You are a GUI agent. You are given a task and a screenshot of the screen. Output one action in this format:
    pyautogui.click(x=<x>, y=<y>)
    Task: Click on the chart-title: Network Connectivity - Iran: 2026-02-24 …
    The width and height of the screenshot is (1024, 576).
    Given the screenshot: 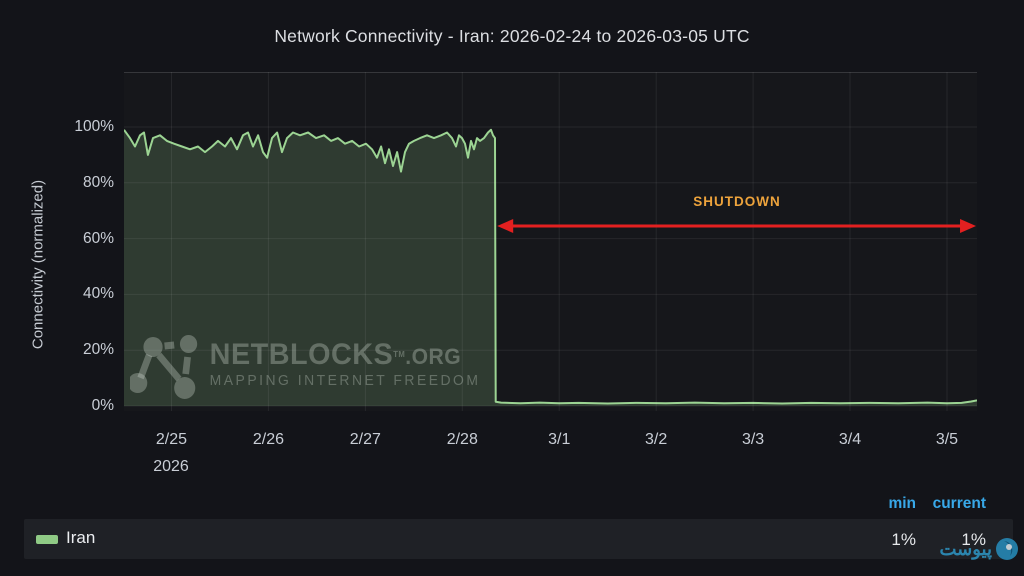 What is the action you would take?
    pyautogui.click(x=512, y=36)
    